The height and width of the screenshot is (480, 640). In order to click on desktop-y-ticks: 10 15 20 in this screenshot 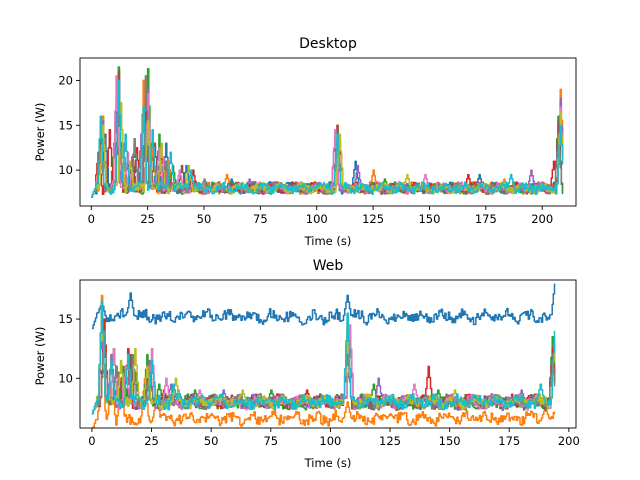, I will do `click(69, 125)`.